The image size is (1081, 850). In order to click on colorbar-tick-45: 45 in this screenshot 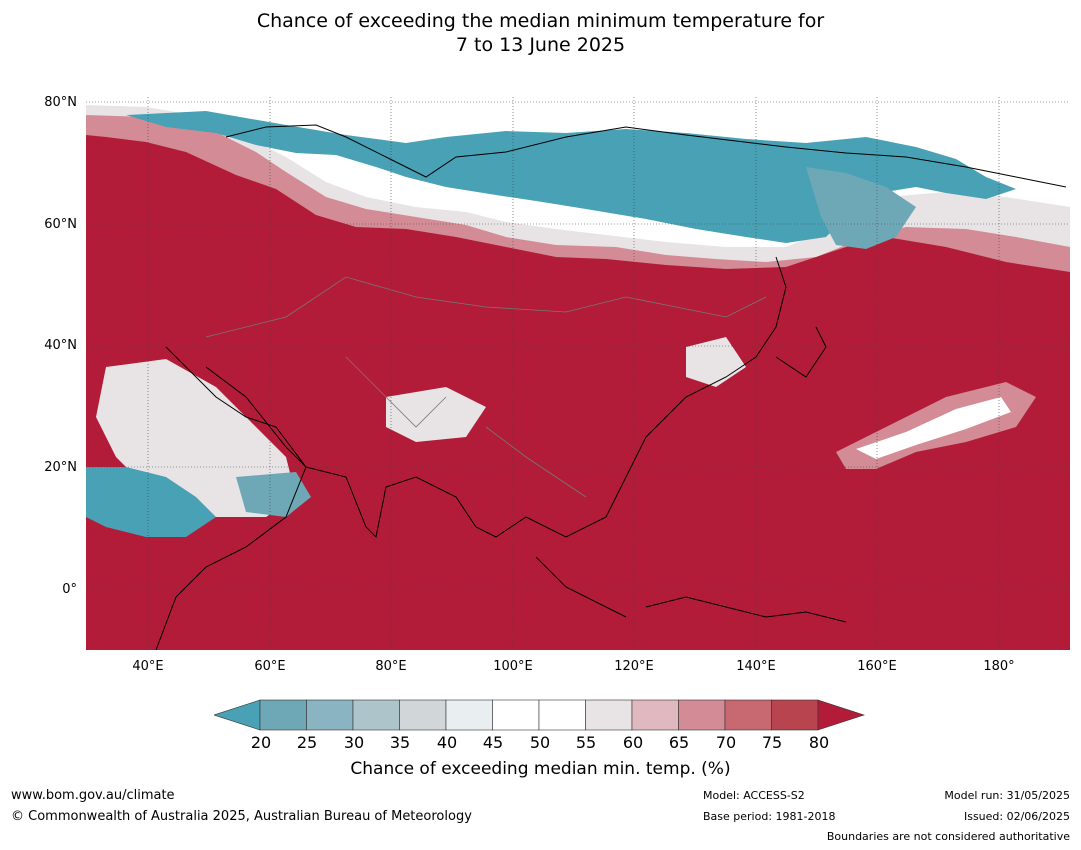, I will do `click(493, 742)`.